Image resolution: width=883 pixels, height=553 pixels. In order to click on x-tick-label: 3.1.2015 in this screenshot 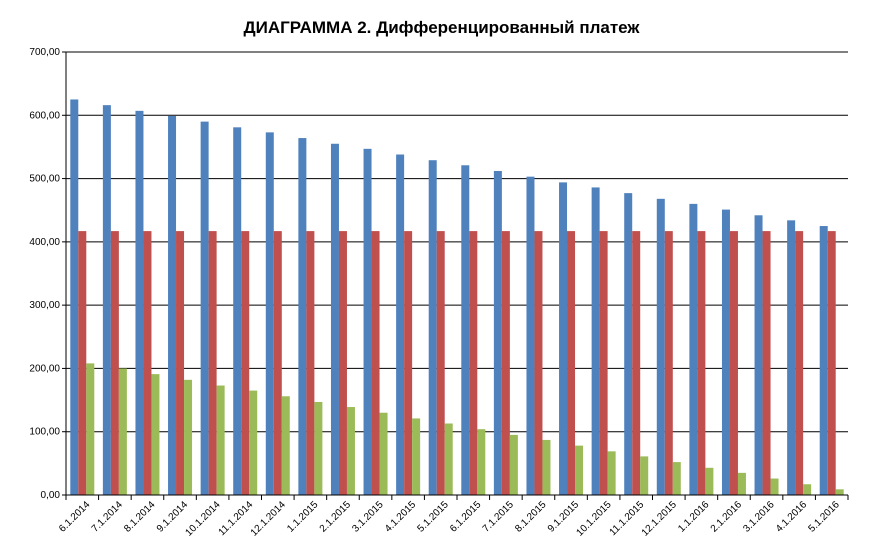, I will do `click(368, 517)`.